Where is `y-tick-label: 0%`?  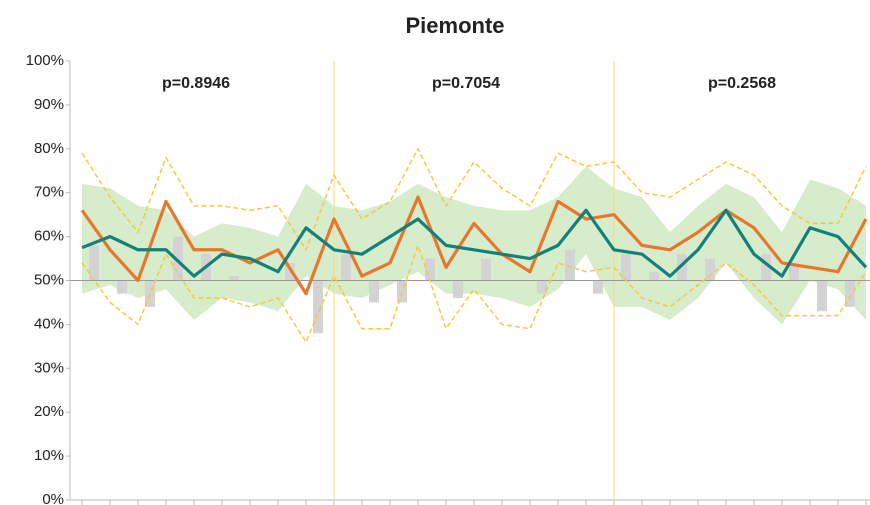
y-tick-label: 0% is located at coordinates (53, 498).